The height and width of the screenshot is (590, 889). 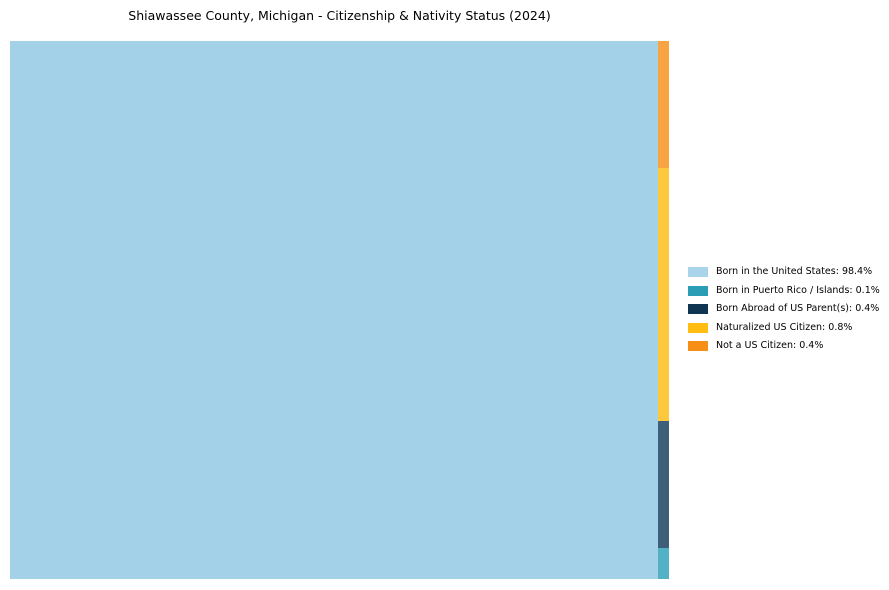 What do you see at coordinates (663, 563) in the screenshot?
I see `treemap-segment-born-in-puerto-rico-islands` at bounding box center [663, 563].